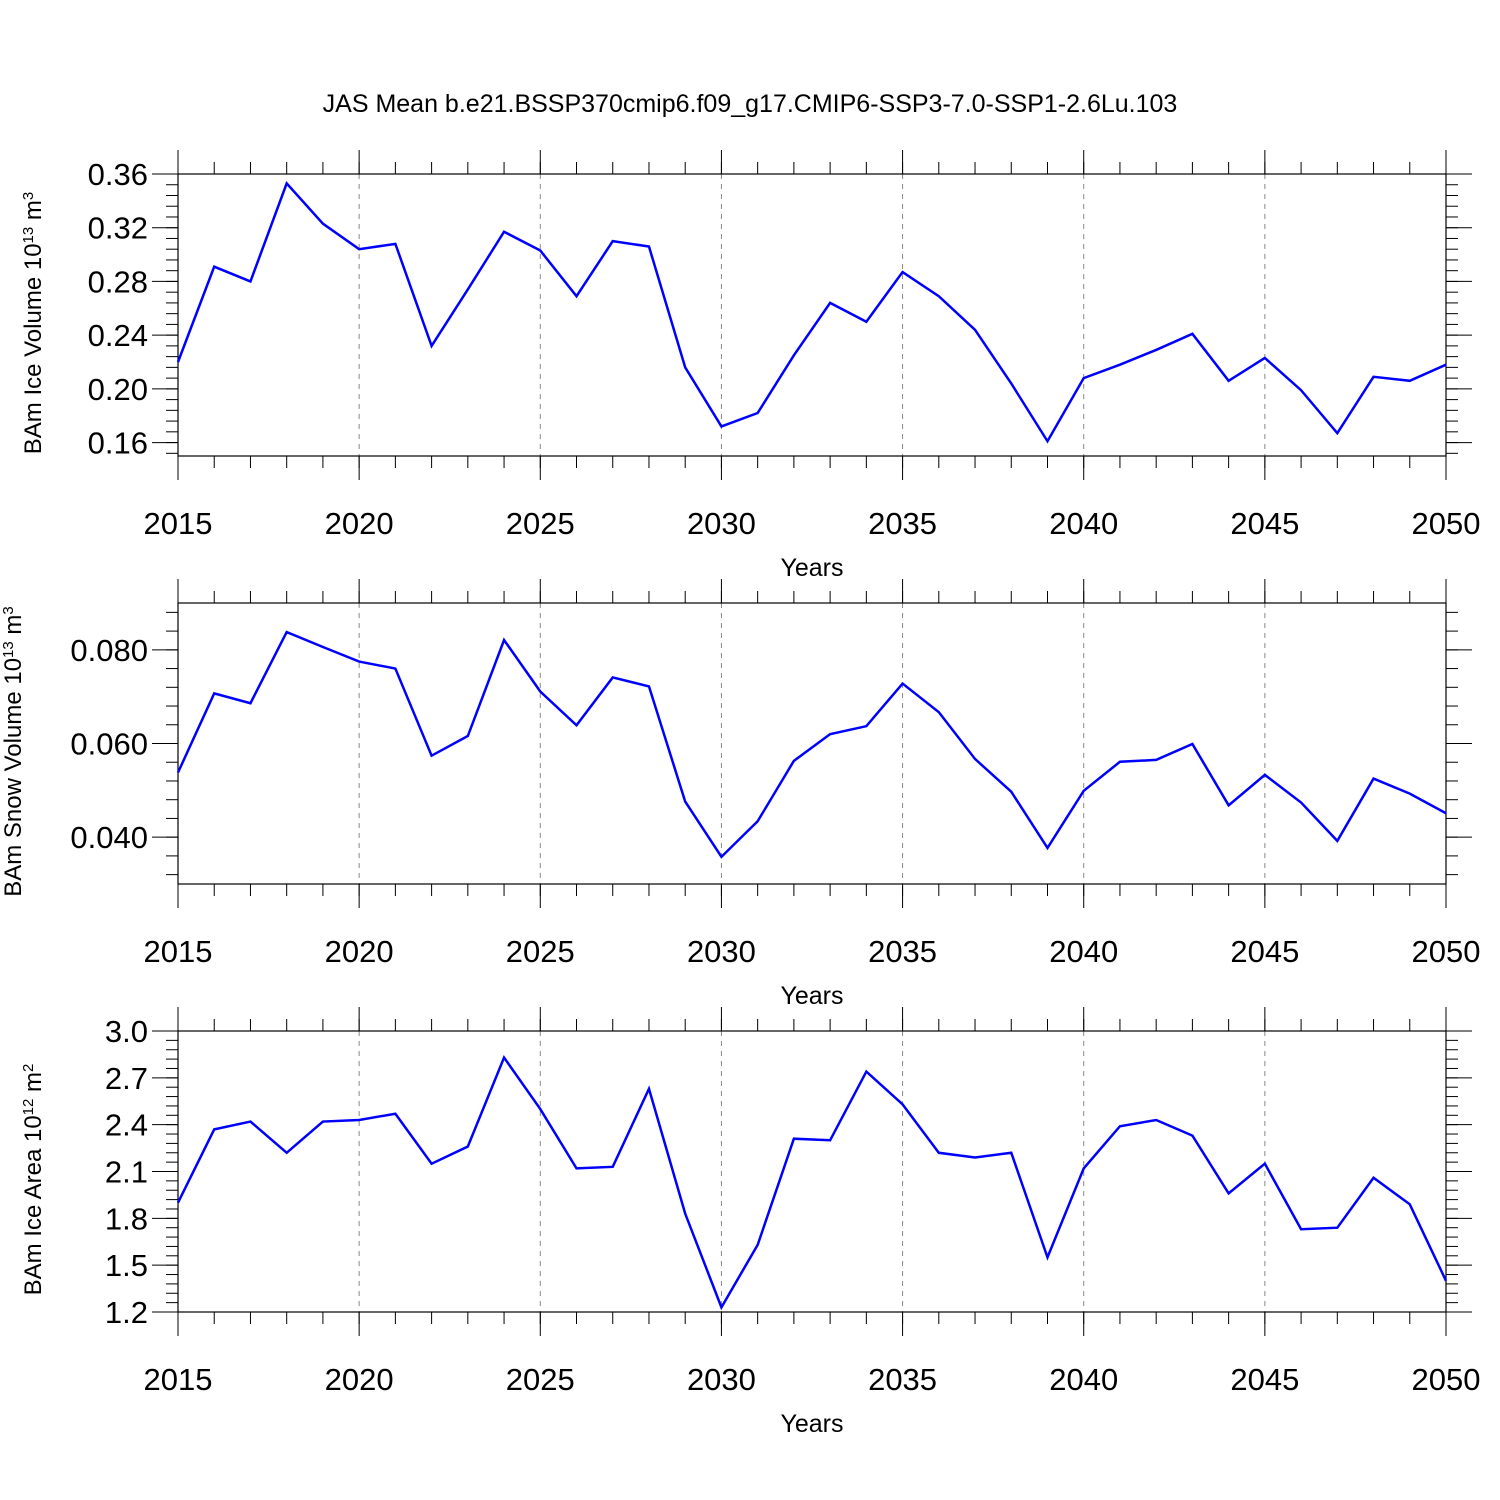  I want to click on y-tick-label: 0.32, so click(118, 228).